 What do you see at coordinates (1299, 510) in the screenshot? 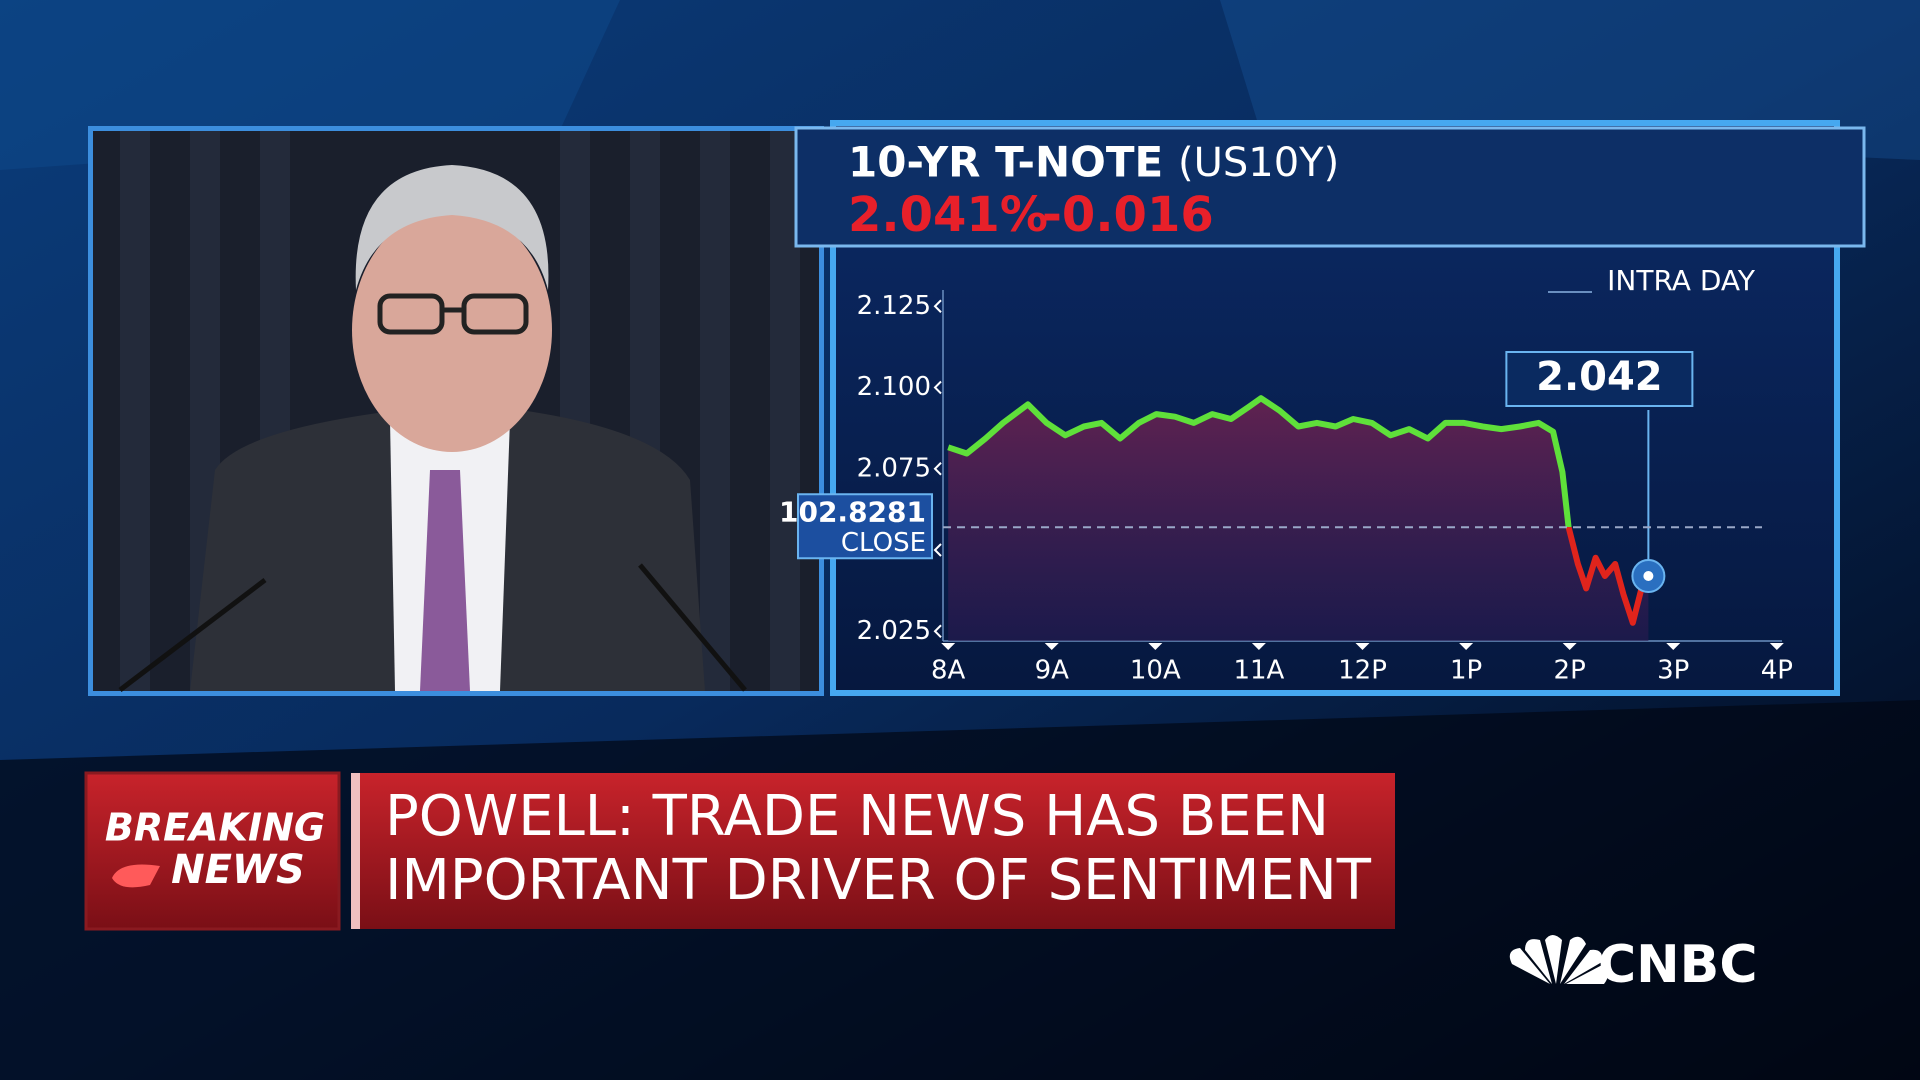
I see `price-line` at bounding box center [1299, 510].